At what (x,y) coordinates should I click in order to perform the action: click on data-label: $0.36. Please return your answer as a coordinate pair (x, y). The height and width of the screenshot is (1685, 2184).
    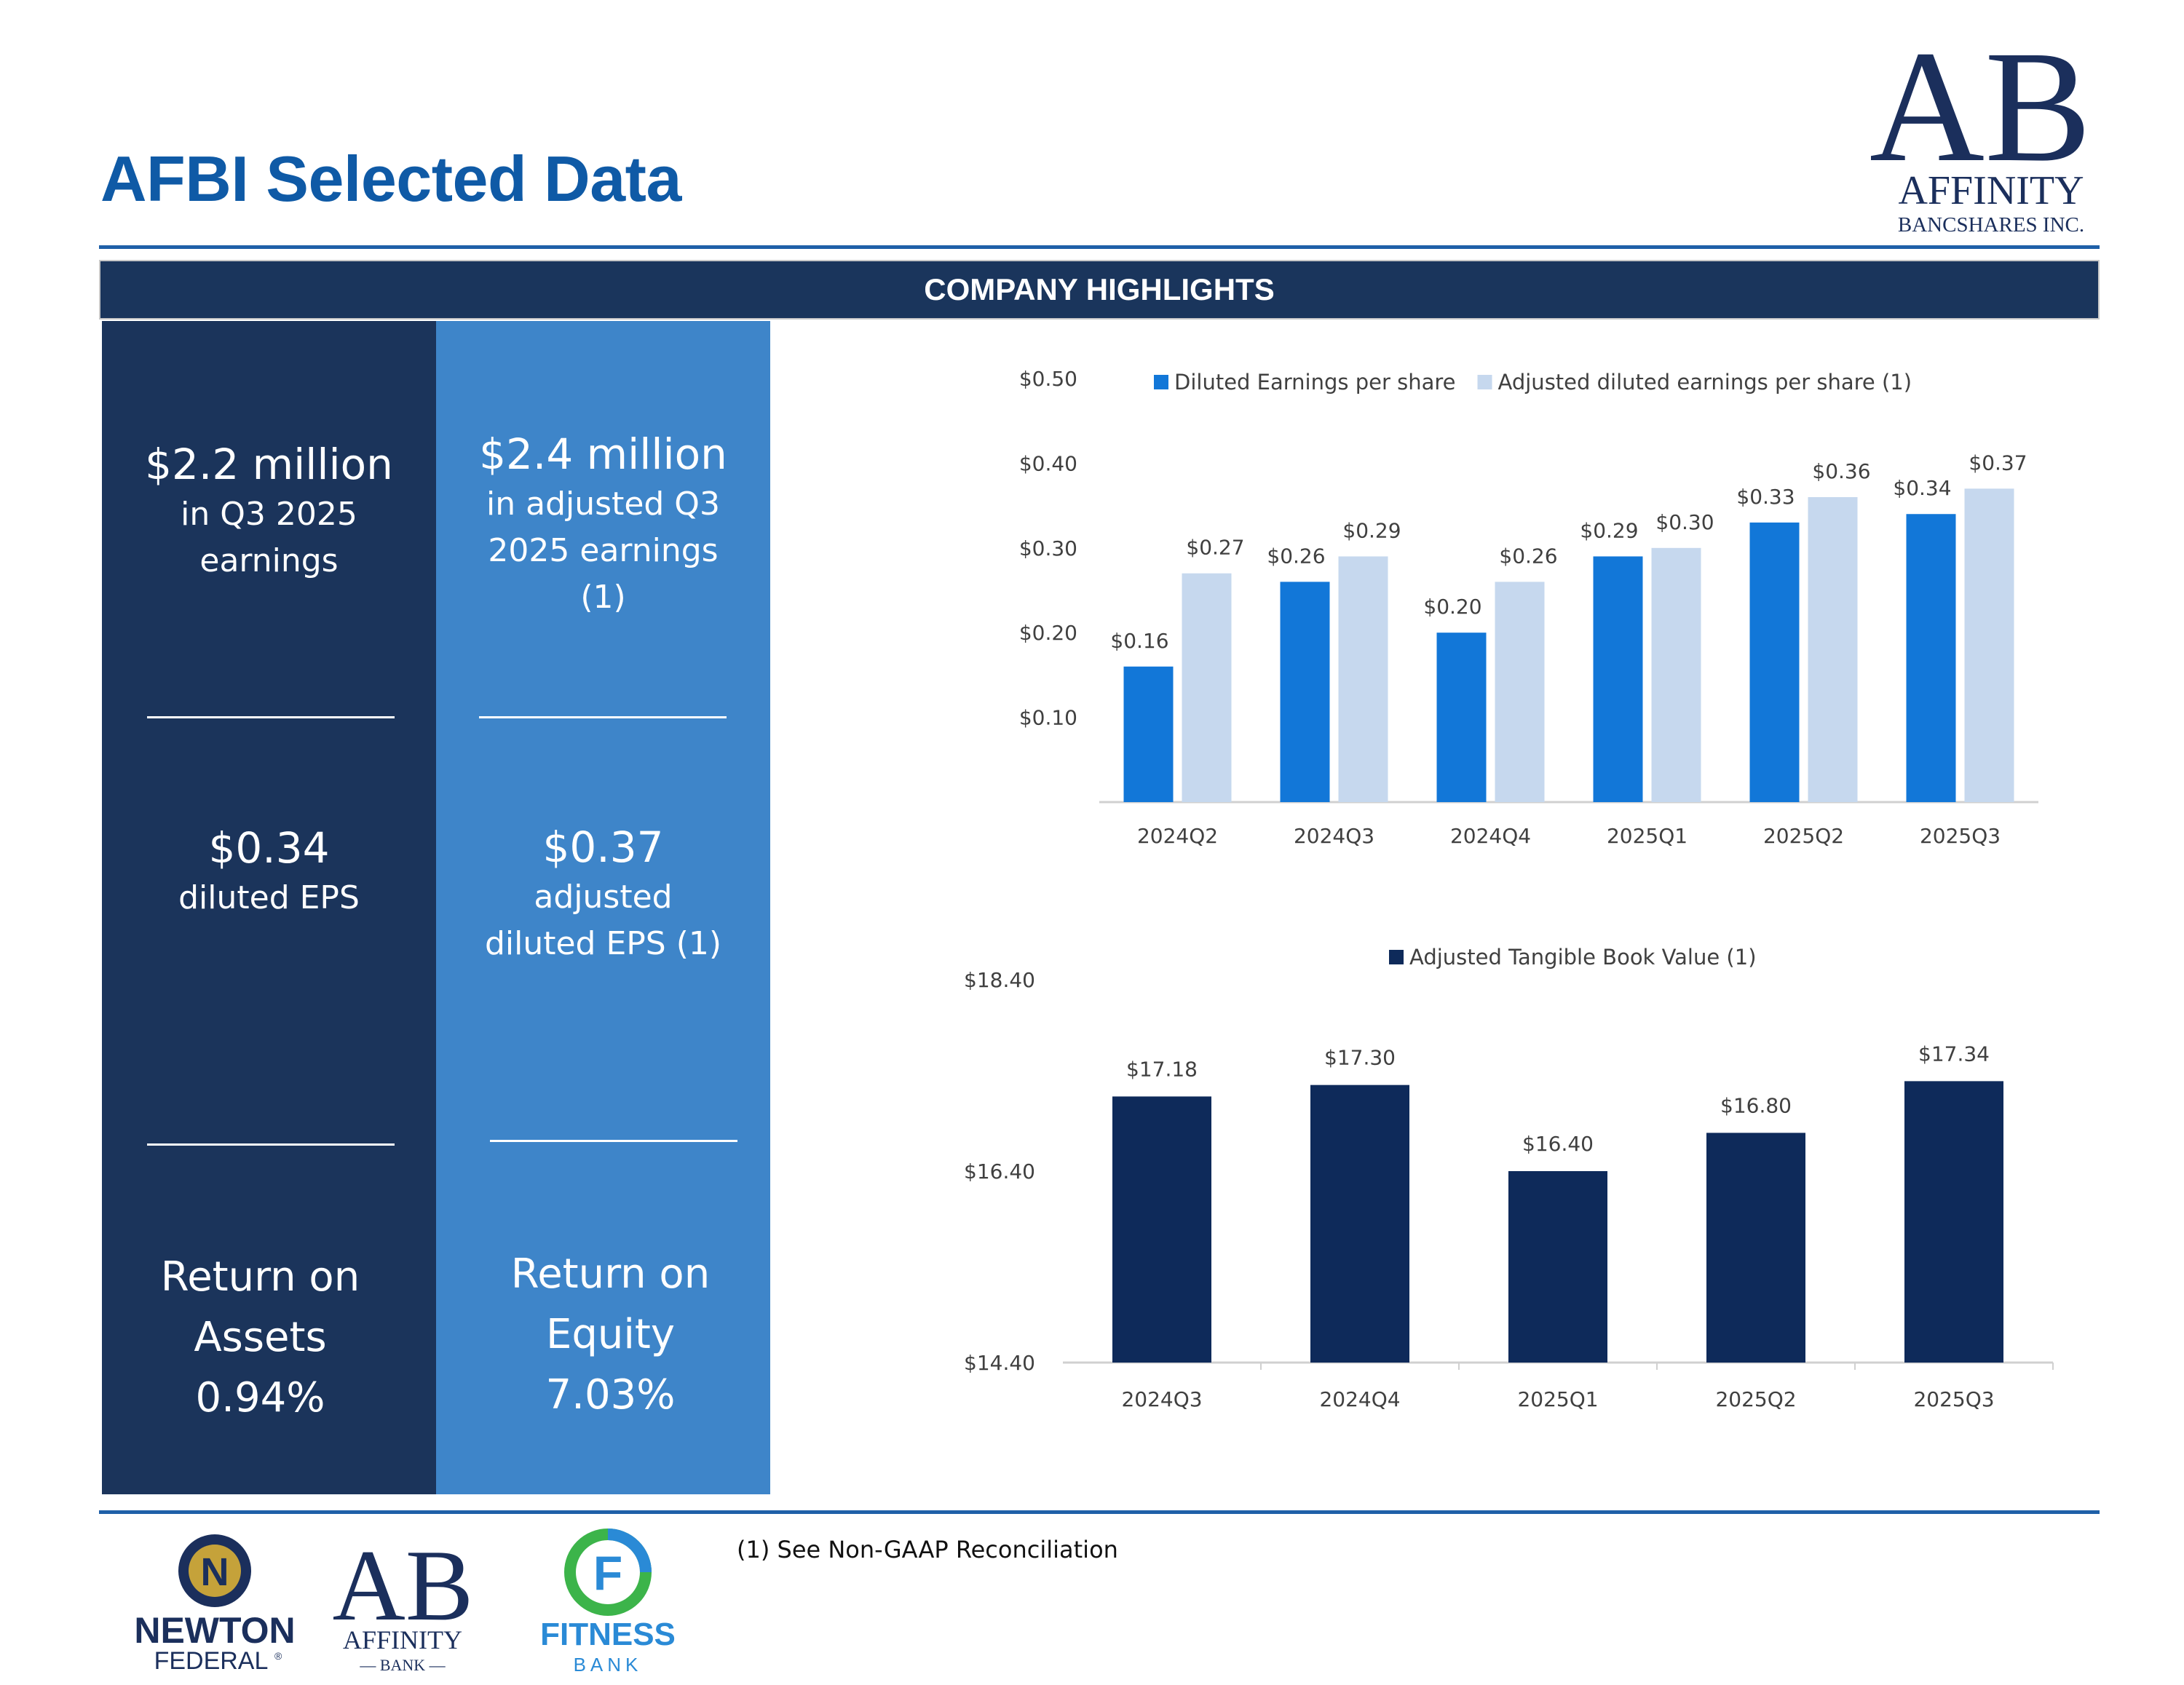
    Looking at the image, I should click on (1841, 471).